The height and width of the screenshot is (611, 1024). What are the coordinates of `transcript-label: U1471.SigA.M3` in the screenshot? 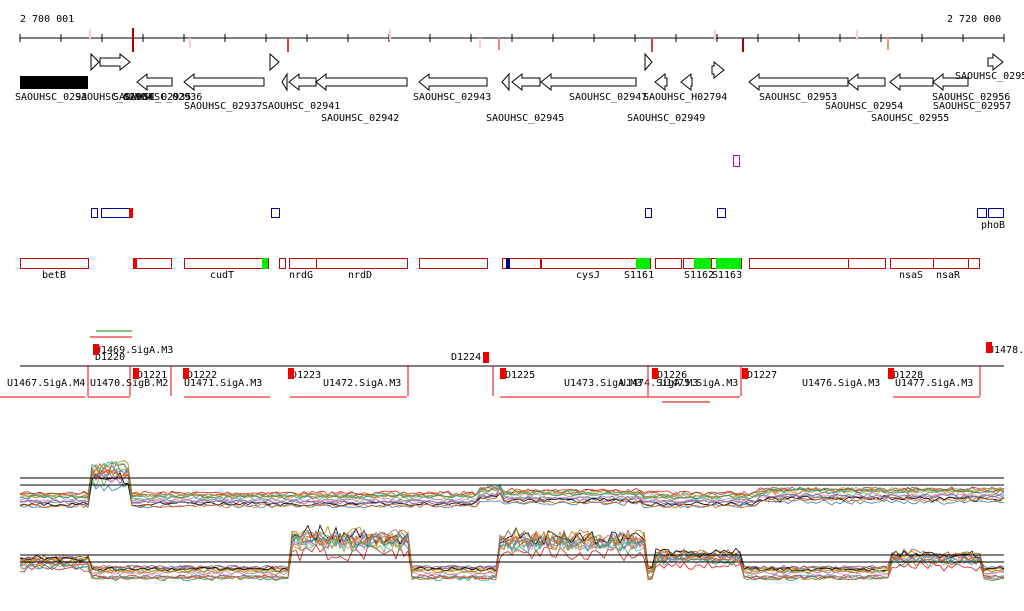 It's located at (223, 383).